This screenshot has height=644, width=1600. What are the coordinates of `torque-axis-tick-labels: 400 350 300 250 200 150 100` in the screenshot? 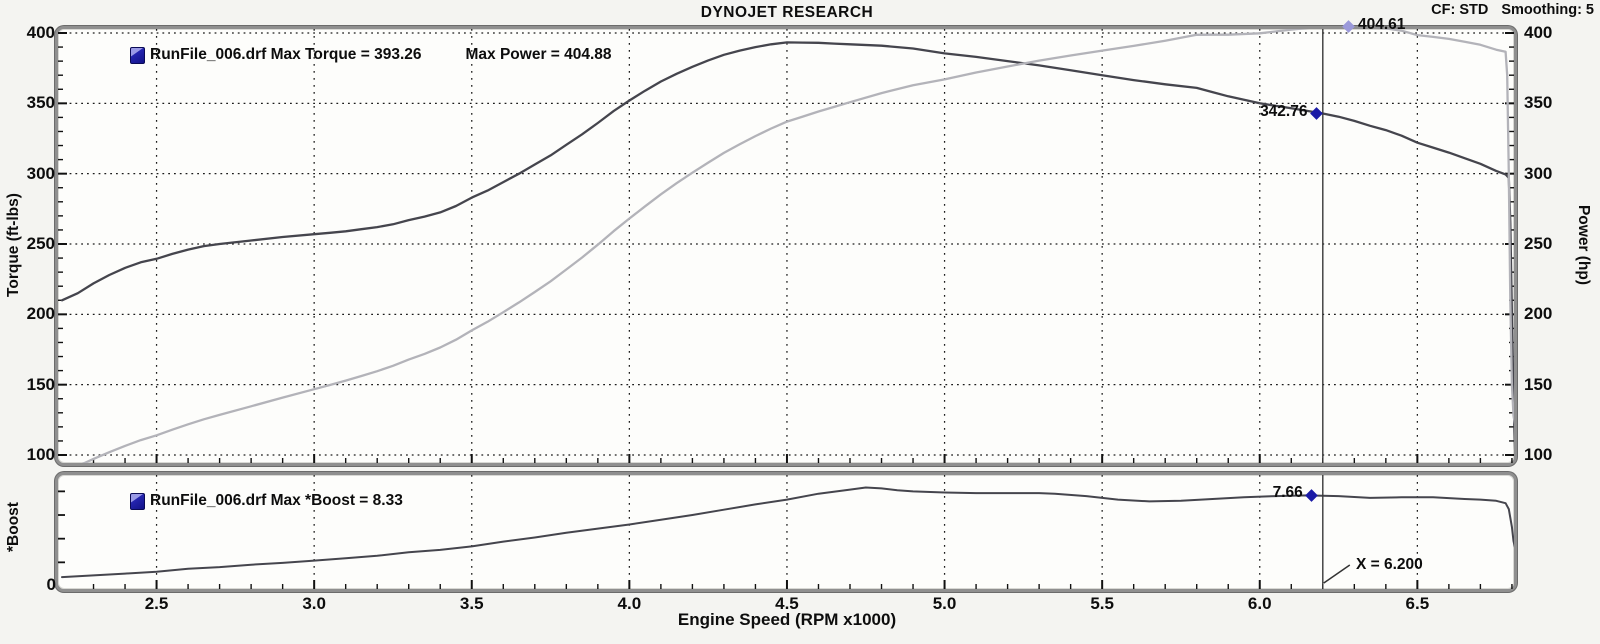 It's located at (28, 322).